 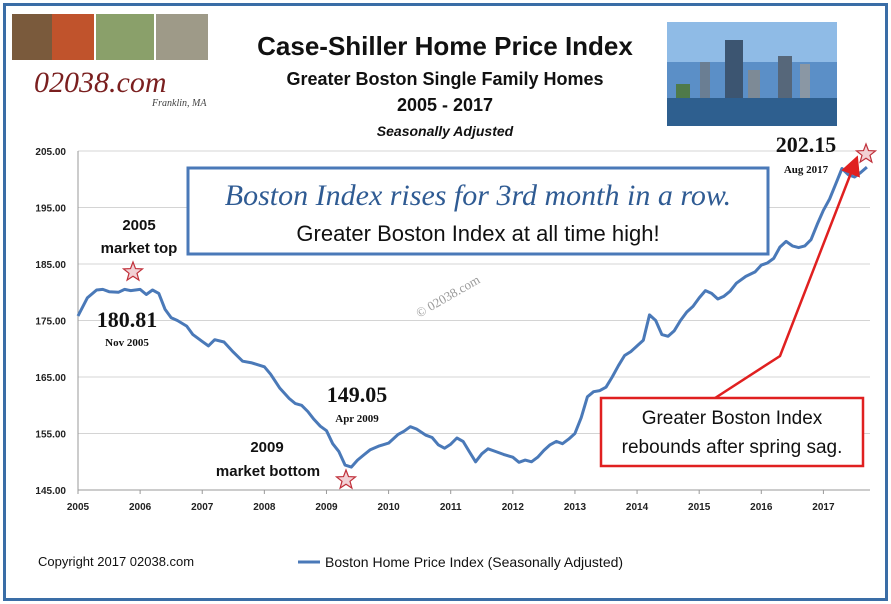 I want to click on x-tick-label: 2007, so click(x=202, y=507).